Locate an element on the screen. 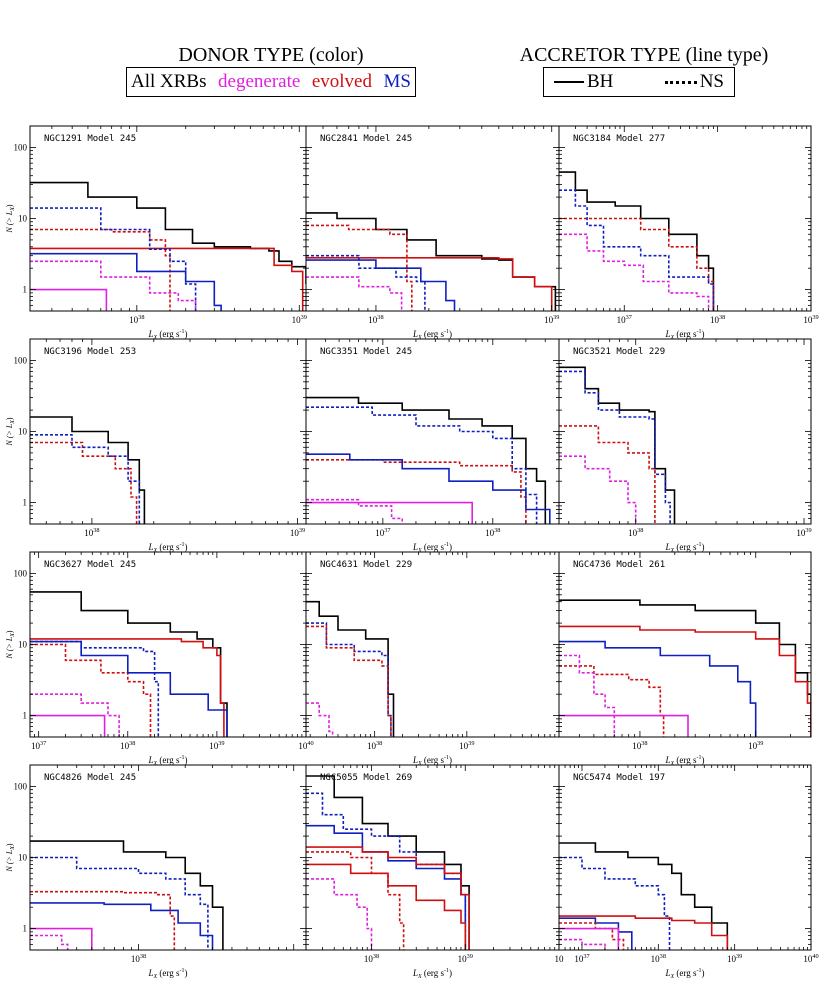 This screenshot has width=830, height=985. accretor-legend-title: ACCRETOR TYPE (line type) is located at coordinates (644, 55).